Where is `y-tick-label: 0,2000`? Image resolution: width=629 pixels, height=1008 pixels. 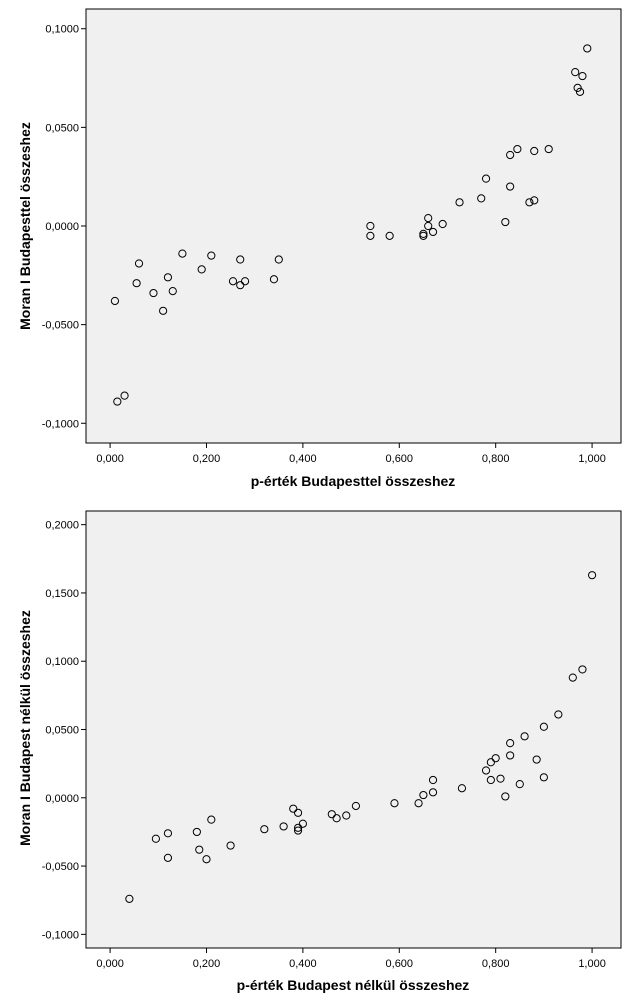
y-tick-label: 0,2000 is located at coordinates (62, 526).